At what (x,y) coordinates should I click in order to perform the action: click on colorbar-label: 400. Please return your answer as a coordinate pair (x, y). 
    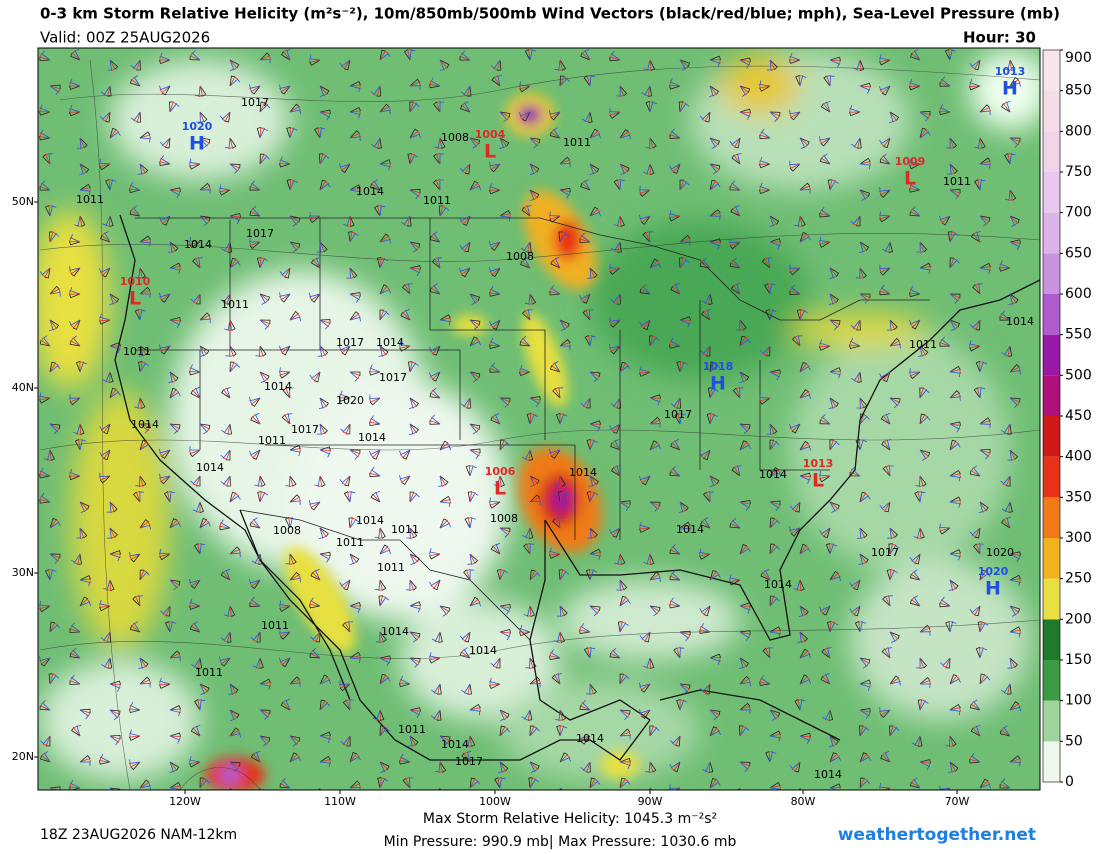
    Looking at the image, I should click on (1078, 457).